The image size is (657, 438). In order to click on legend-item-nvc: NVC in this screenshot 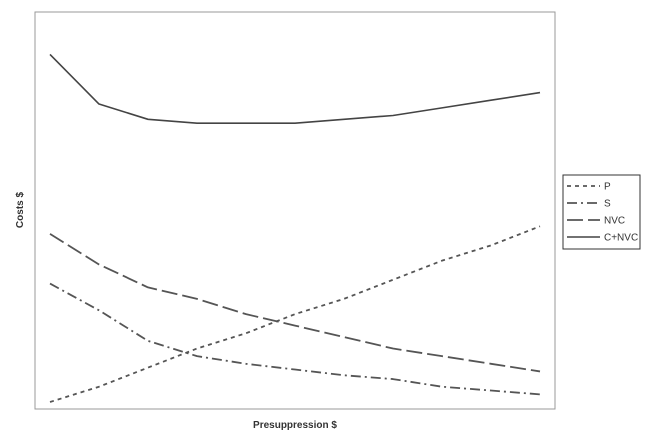, I will do `click(596, 221)`.